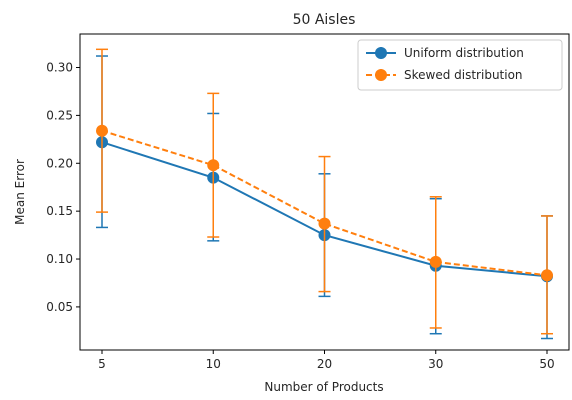 This screenshot has width=572, height=400. What do you see at coordinates (59, 68) in the screenshot?
I see `y-tick-label-5: 0.30` at bounding box center [59, 68].